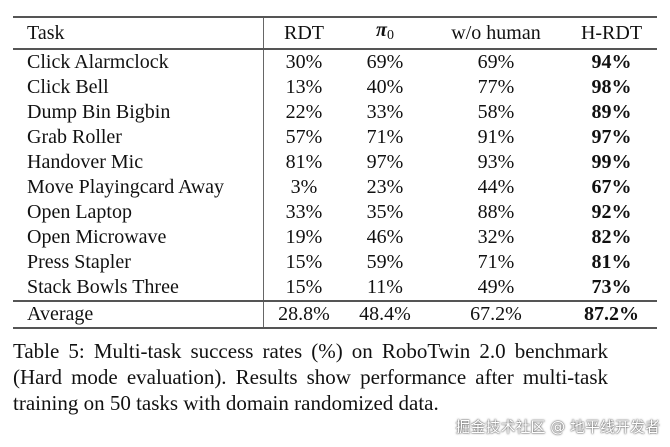 The width and height of the screenshot is (670, 447). What do you see at coordinates (304, 237) in the screenshot?
I see `rdt-cell: 19%` at bounding box center [304, 237].